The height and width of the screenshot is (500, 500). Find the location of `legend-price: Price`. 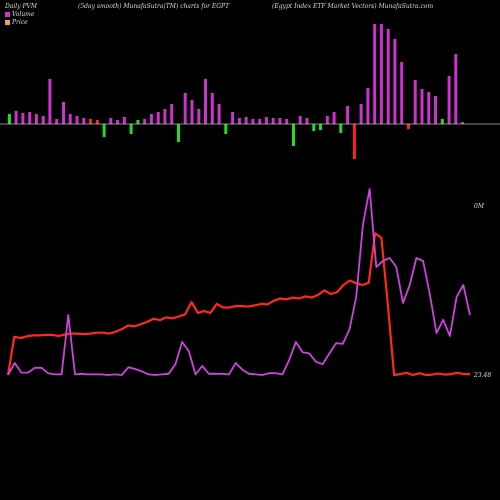

legend-price: Price is located at coordinates (16, 22).